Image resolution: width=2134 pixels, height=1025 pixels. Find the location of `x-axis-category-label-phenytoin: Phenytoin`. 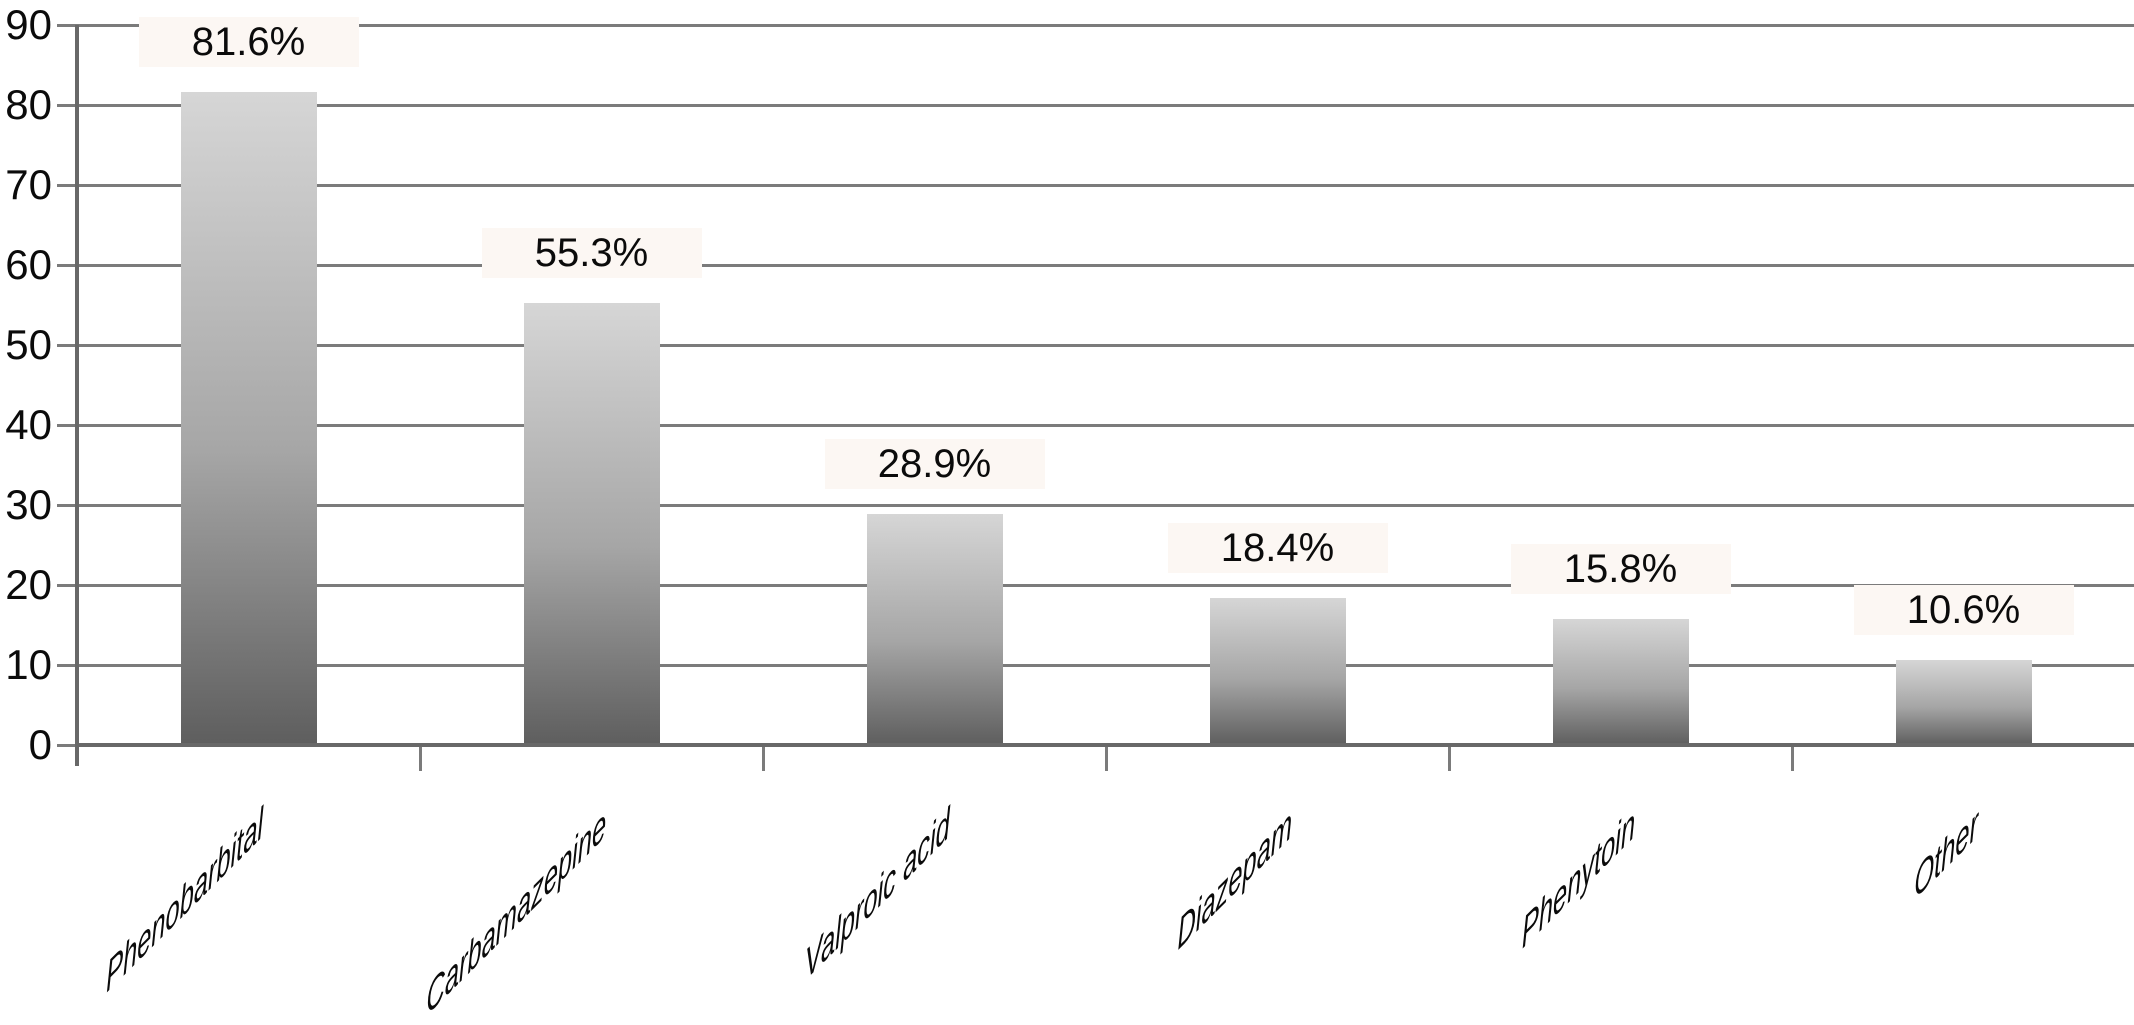

x-axis-category-label-phenytoin: Phenytoin is located at coordinates (1579, 877).